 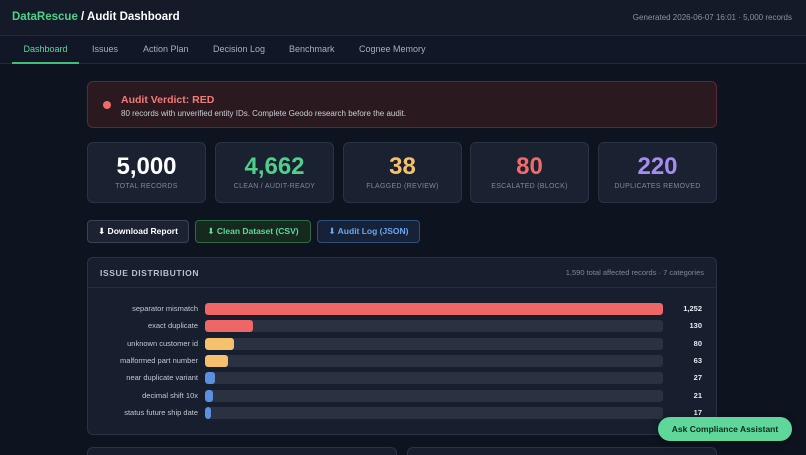 What do you see at coordinates (138, 231) in the screenshot?
I see `download-report-button: ⬇ Download Report` at bounding box center [138, 231].